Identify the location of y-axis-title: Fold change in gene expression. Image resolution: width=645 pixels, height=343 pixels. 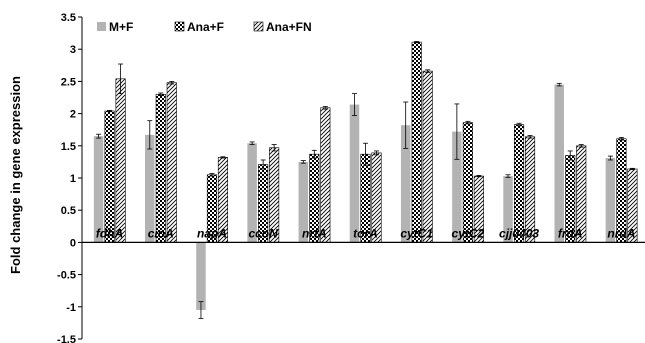
(15, 175).